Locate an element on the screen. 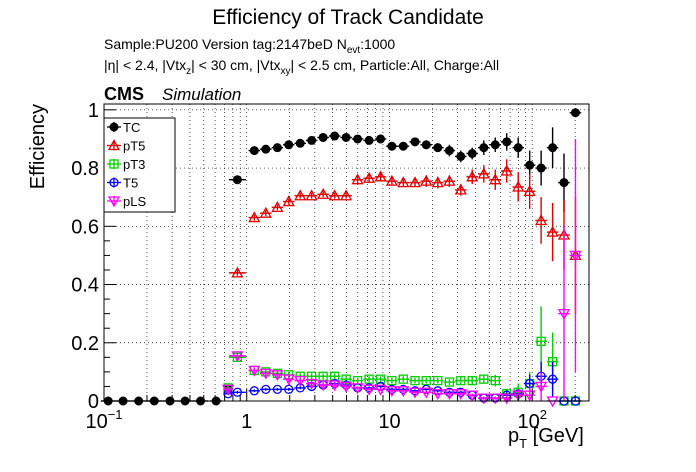 The height and width of the screenshot is (472, 696). y-tick-label: 0.6 is located at coordinates (85, 227).